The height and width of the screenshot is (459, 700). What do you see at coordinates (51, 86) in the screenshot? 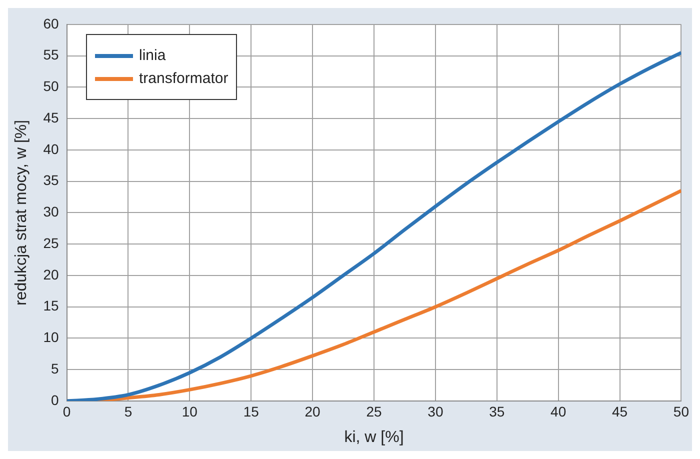
I see `y-tick-label: 50` at bounding box center [51, 86].